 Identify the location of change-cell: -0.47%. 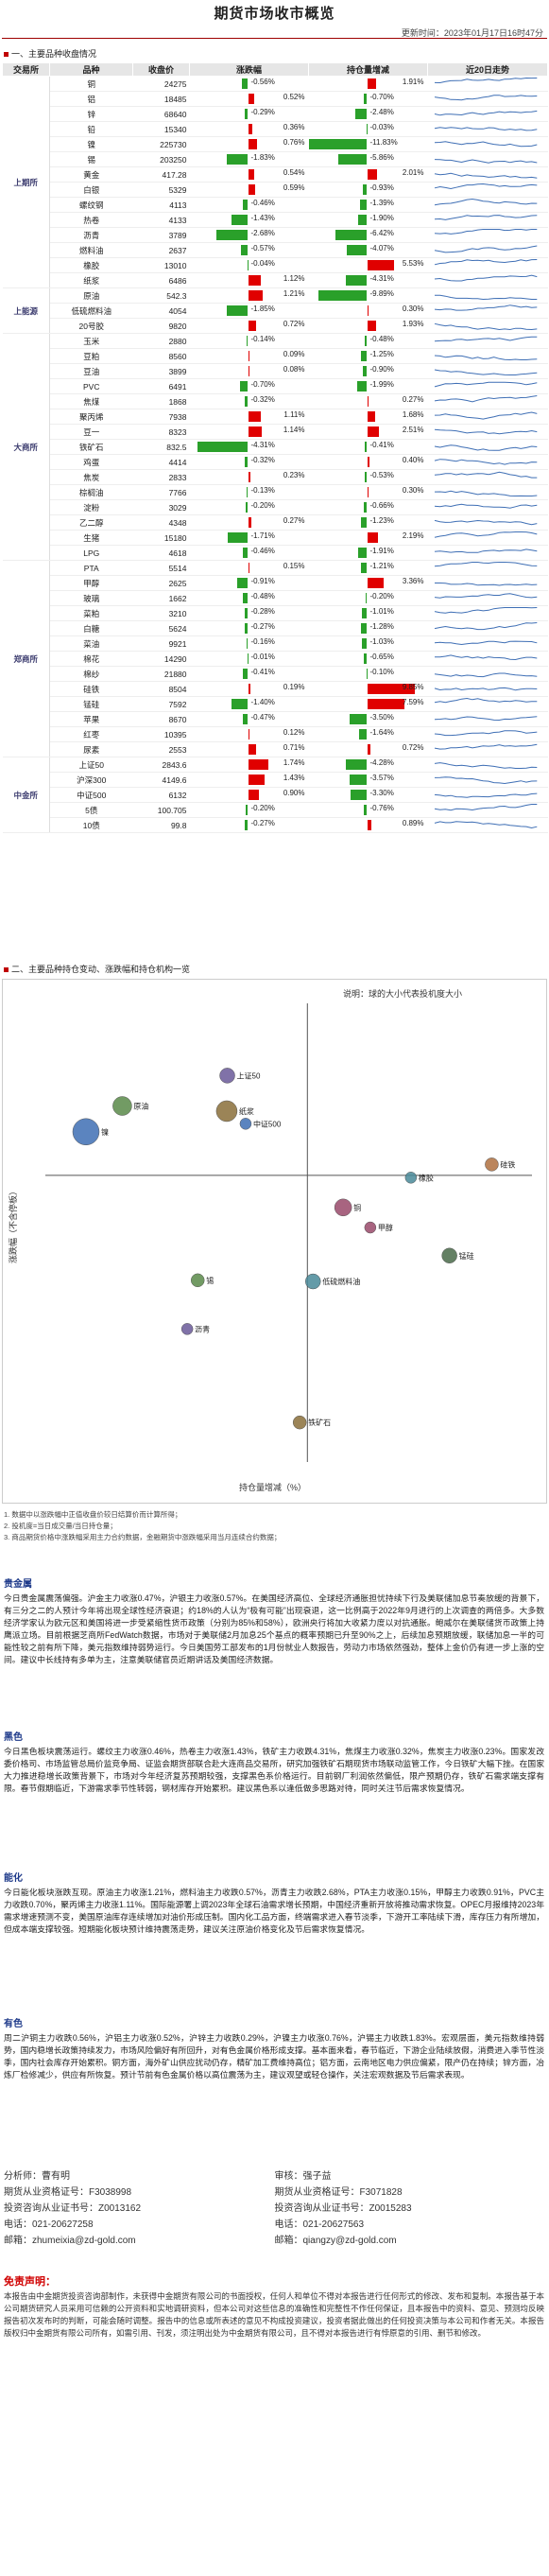
(249, 719).